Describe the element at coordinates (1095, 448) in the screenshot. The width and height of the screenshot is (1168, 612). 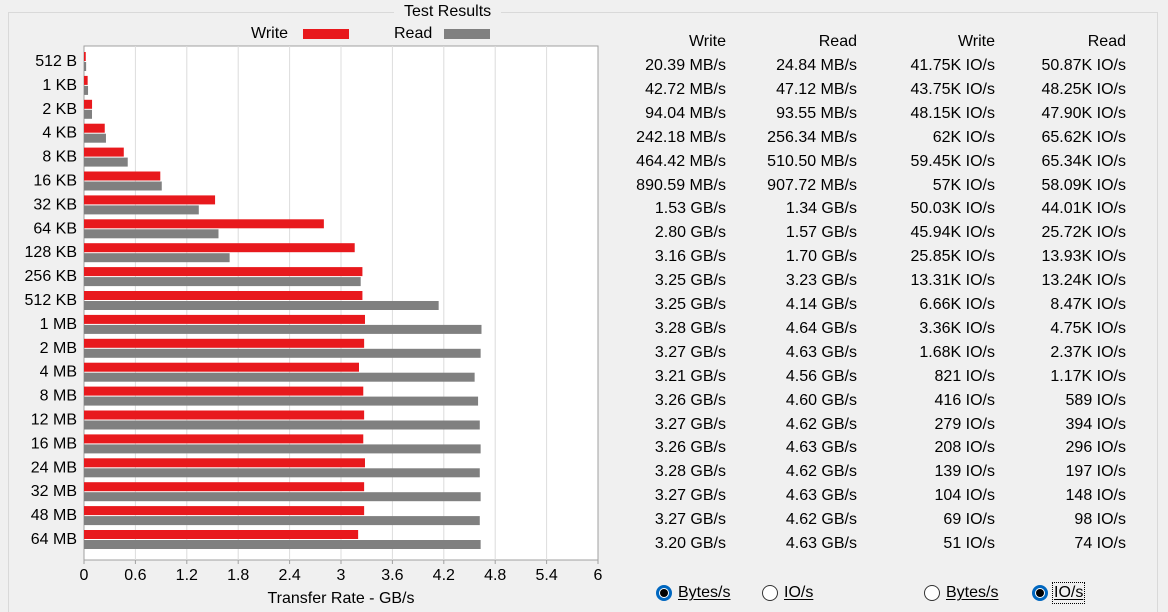
I see `table-cell: 296 IO/s` at that location.